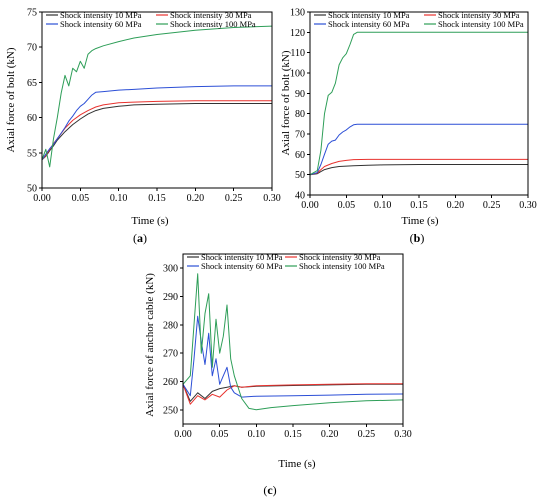 The width and height of the screenshot is (550, 501). What do you see at coordinates (300, 135) in the screenshot?
I see `y-tick-label-b: 70` at bounding box center [300, 135].